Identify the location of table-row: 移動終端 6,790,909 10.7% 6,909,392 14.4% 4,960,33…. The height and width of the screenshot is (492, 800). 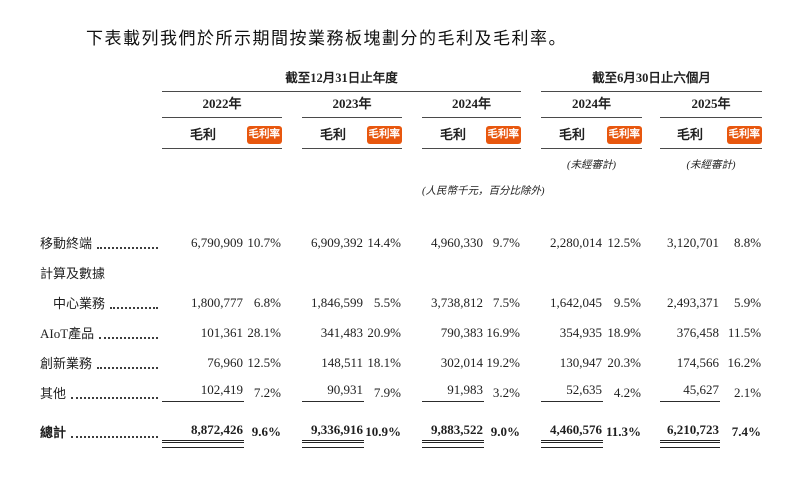
(401, 241).